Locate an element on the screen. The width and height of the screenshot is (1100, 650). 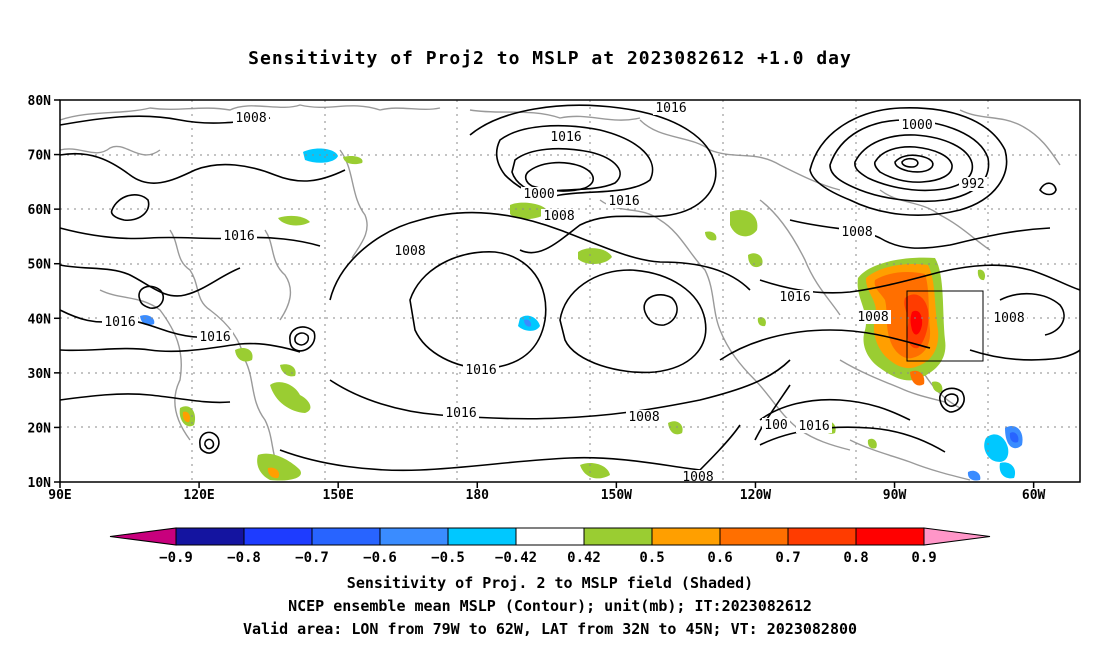
lat-tick-label: 40N is located at coordinates (40, 319).